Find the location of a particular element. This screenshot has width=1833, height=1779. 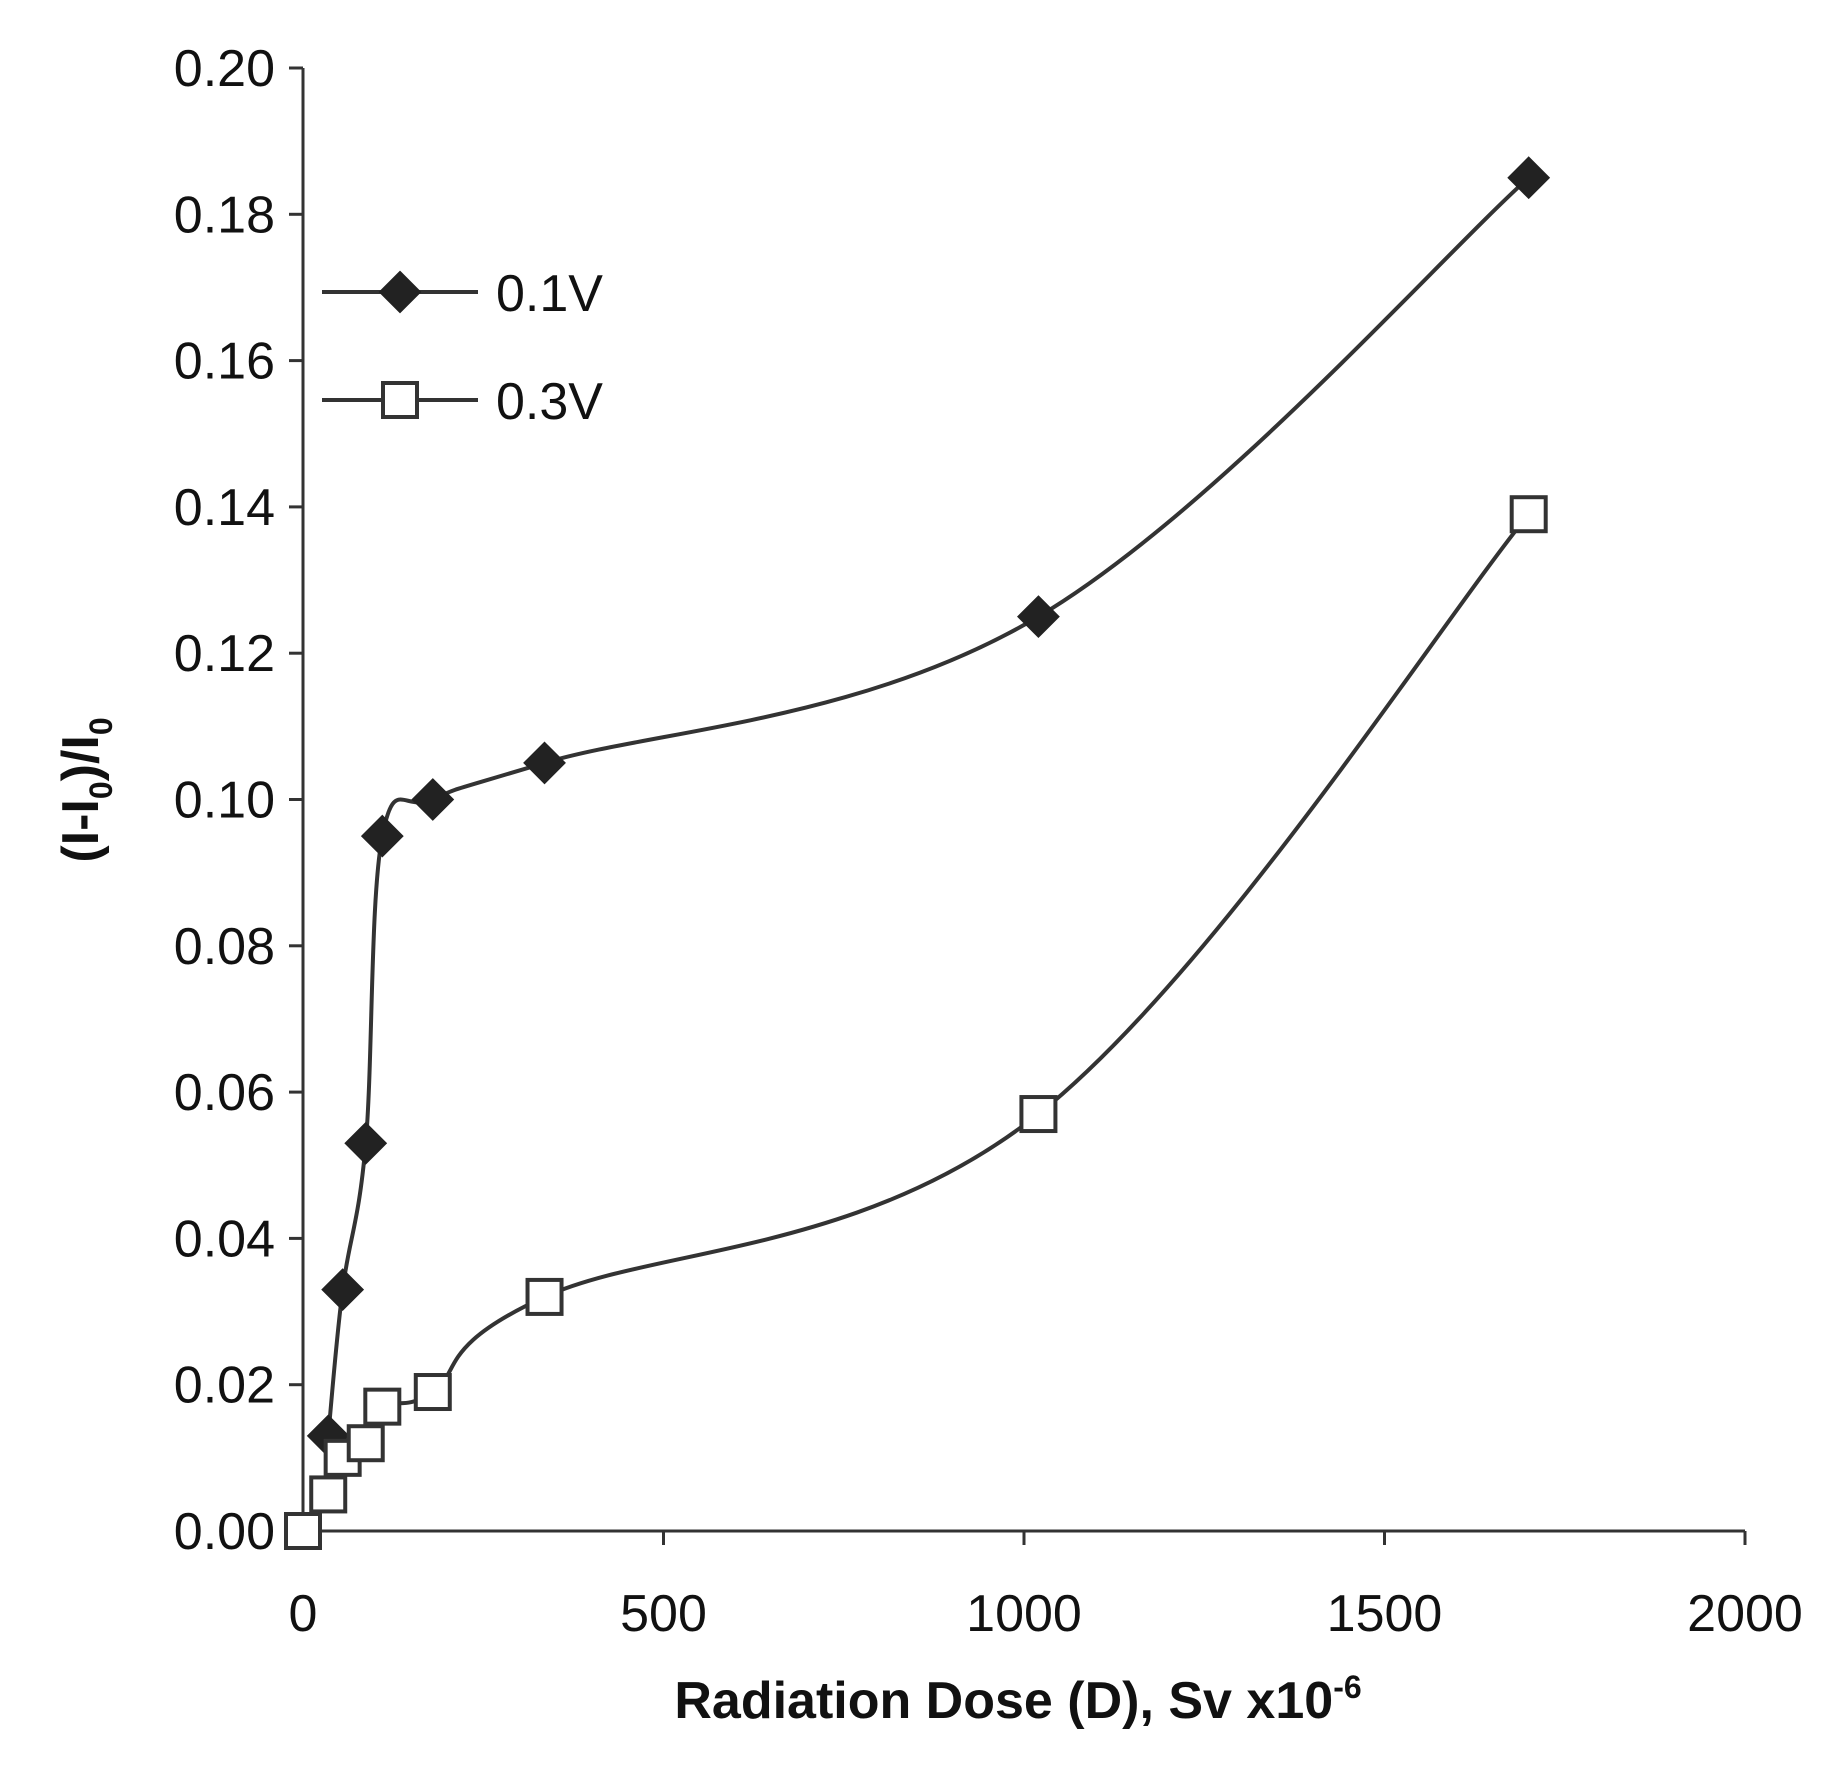

x-tick-label: 1500 is located at coordinates (1385, 1614).